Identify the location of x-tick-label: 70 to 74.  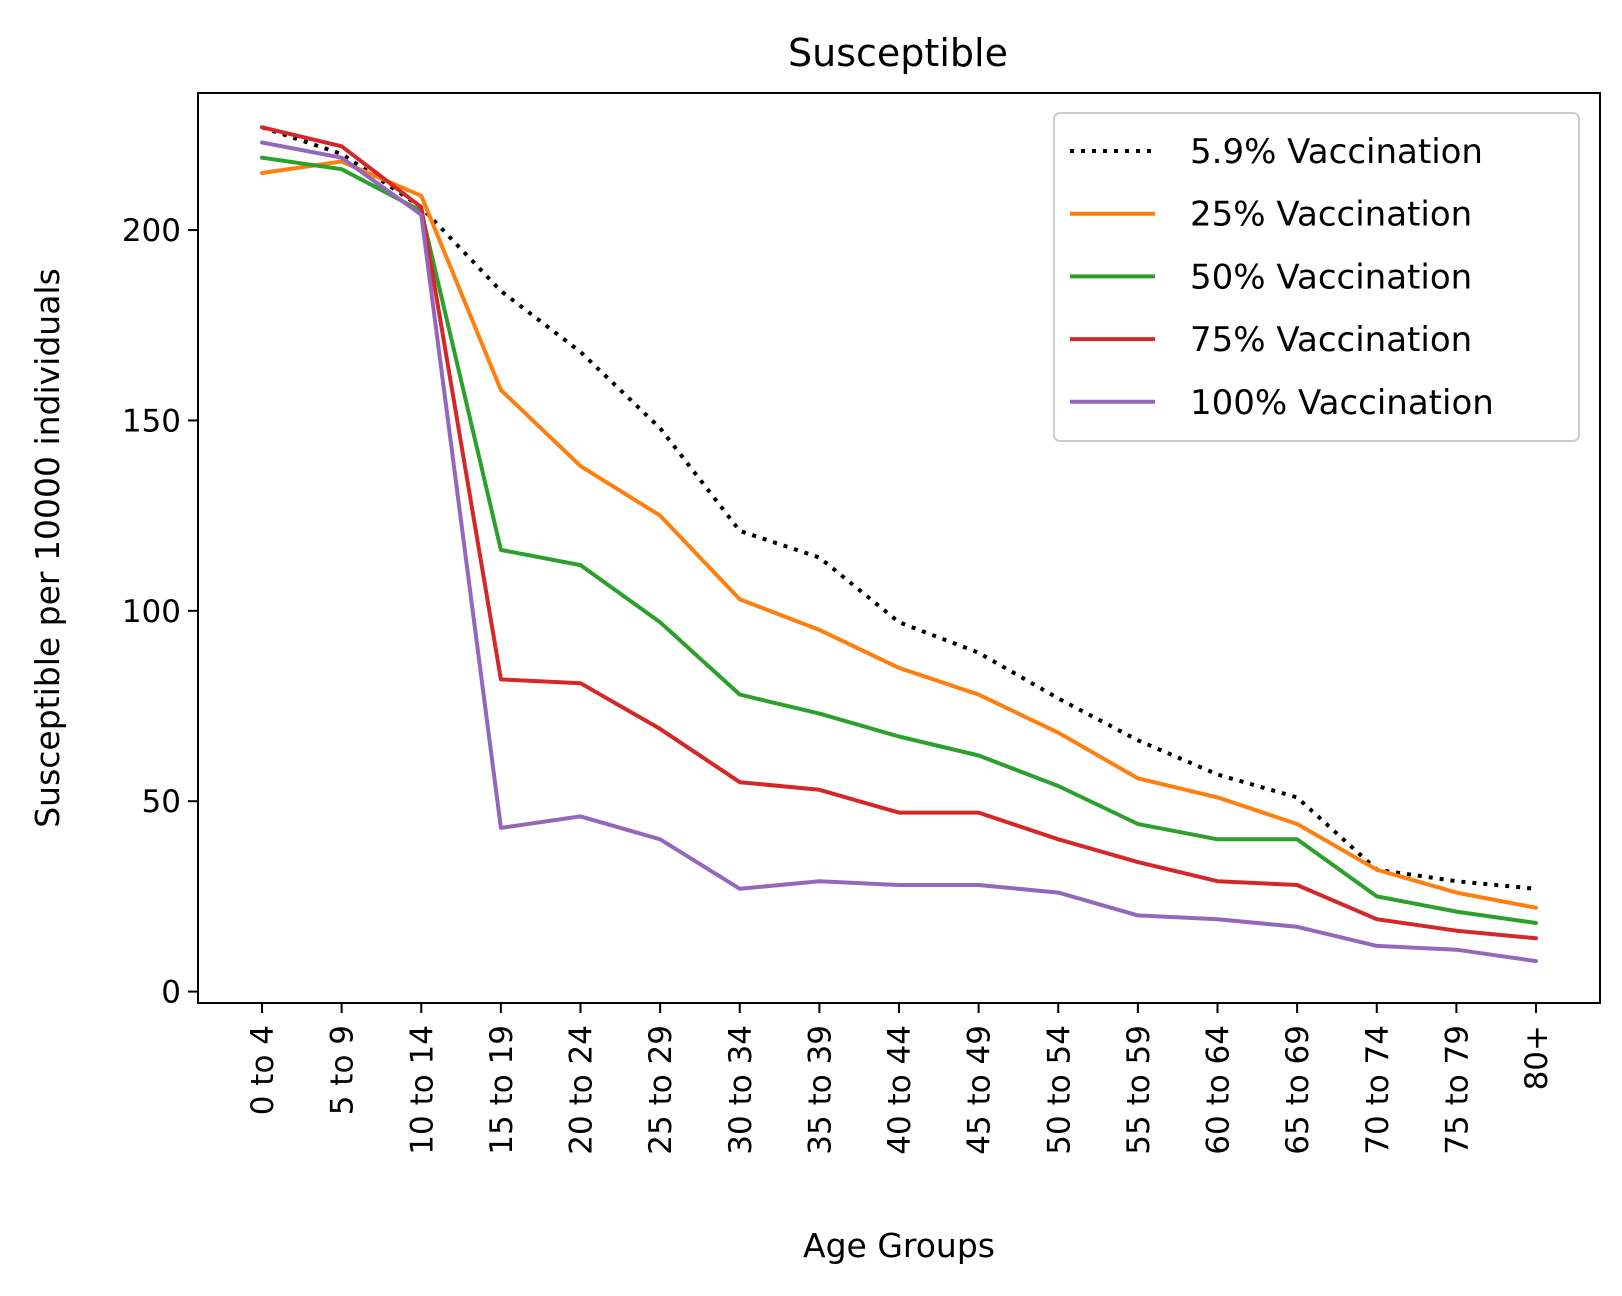
(1378, 1090).